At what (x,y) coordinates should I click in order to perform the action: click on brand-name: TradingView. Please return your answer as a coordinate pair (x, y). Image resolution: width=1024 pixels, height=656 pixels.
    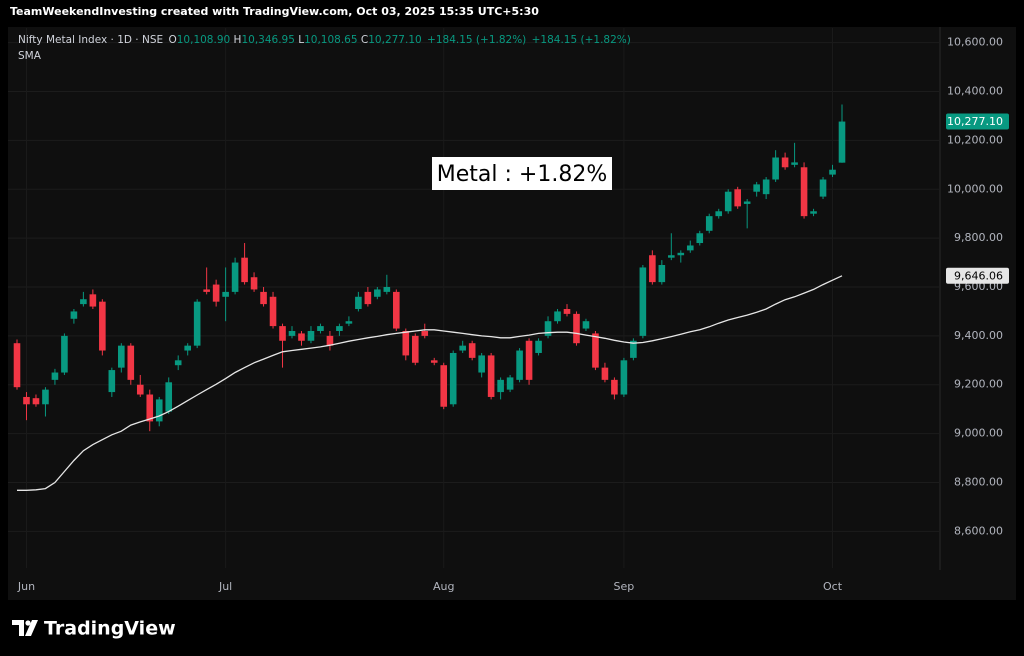
    Looking at the image, I should click on (110, 629).